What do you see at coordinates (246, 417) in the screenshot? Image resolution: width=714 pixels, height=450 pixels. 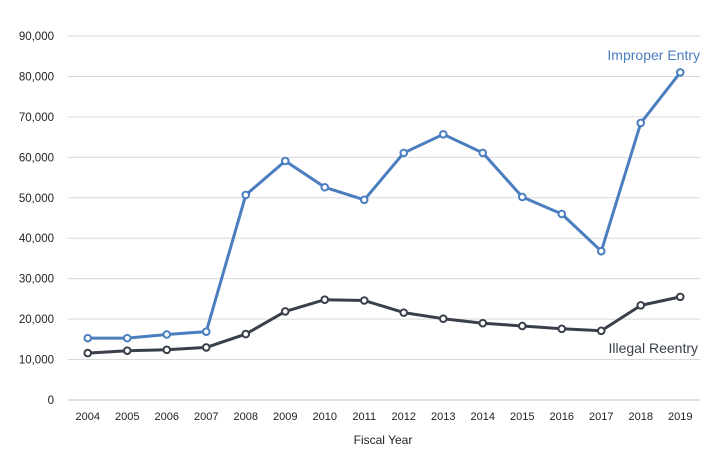 I see `x-tick-label: 2008` at bounding box center [246, 417].